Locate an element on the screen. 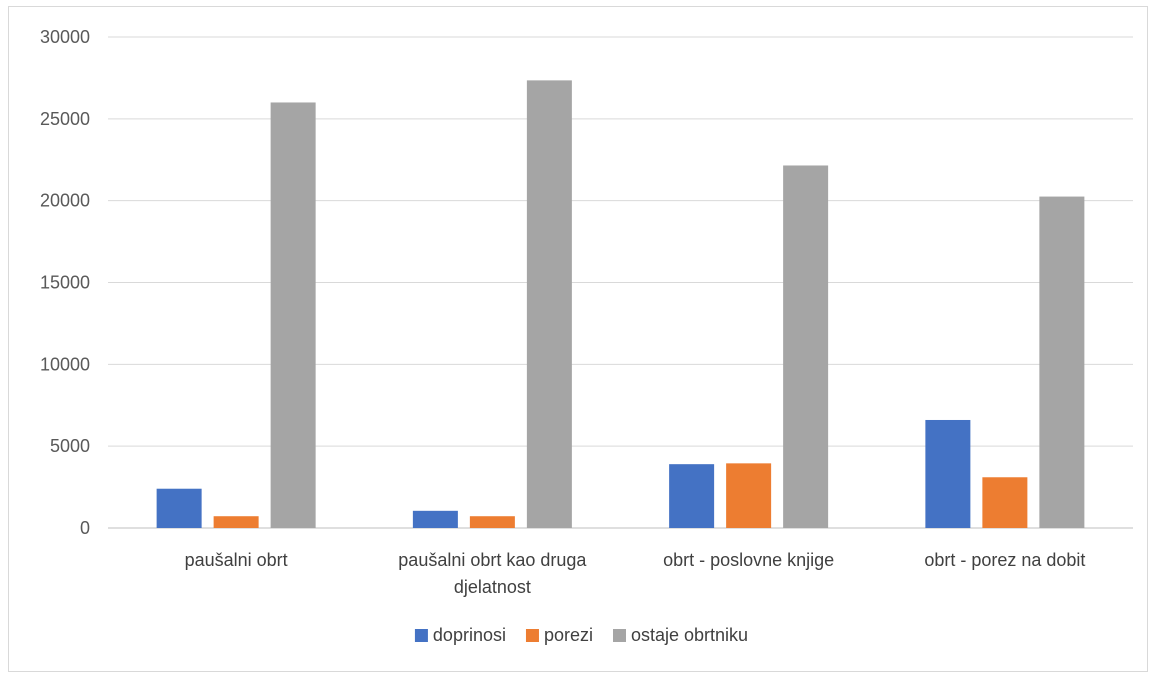 This screenshot has width=1151, height=675. x-category-label: obrt - poslovne knjige is located at coordinates (748, 560).